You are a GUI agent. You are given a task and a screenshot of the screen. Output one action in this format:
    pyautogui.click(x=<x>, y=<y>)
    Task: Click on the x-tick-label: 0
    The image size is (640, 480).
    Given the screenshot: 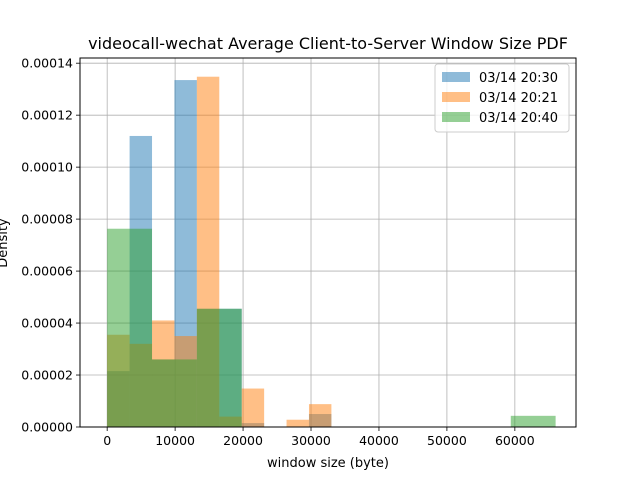 What is the action you would take?
    pyautogui.click(x=107, y=440)
    